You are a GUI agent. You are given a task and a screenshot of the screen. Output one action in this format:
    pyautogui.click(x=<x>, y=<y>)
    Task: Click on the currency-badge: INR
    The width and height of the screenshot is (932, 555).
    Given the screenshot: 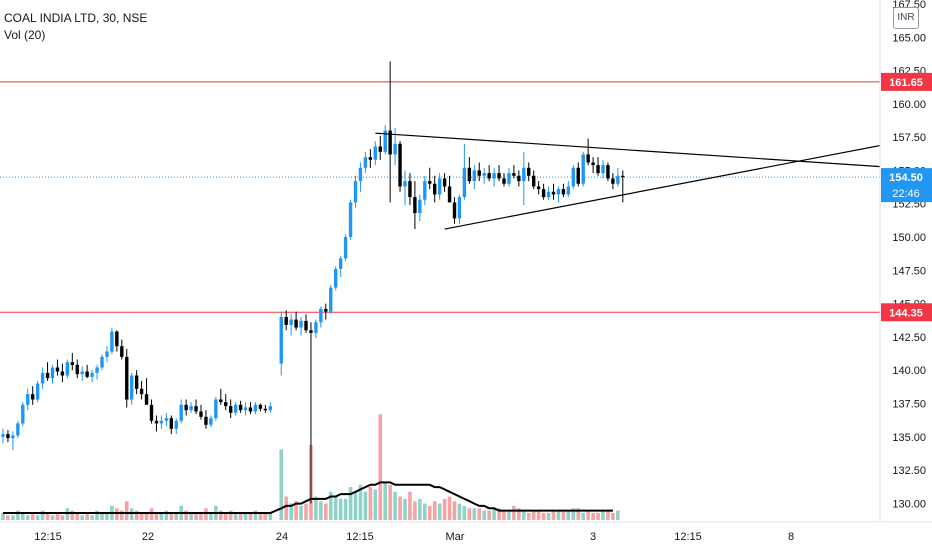 What is the action you would take?
    pyautogui.click(x=906, y=18)
    